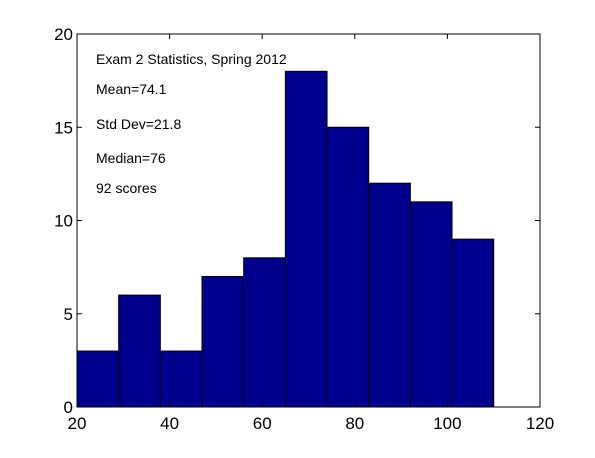 Image resolution: width=595 pixels, height=458 pixels. I want to click on stats-annotation: Std Dev=21.8, so click(138, 124).